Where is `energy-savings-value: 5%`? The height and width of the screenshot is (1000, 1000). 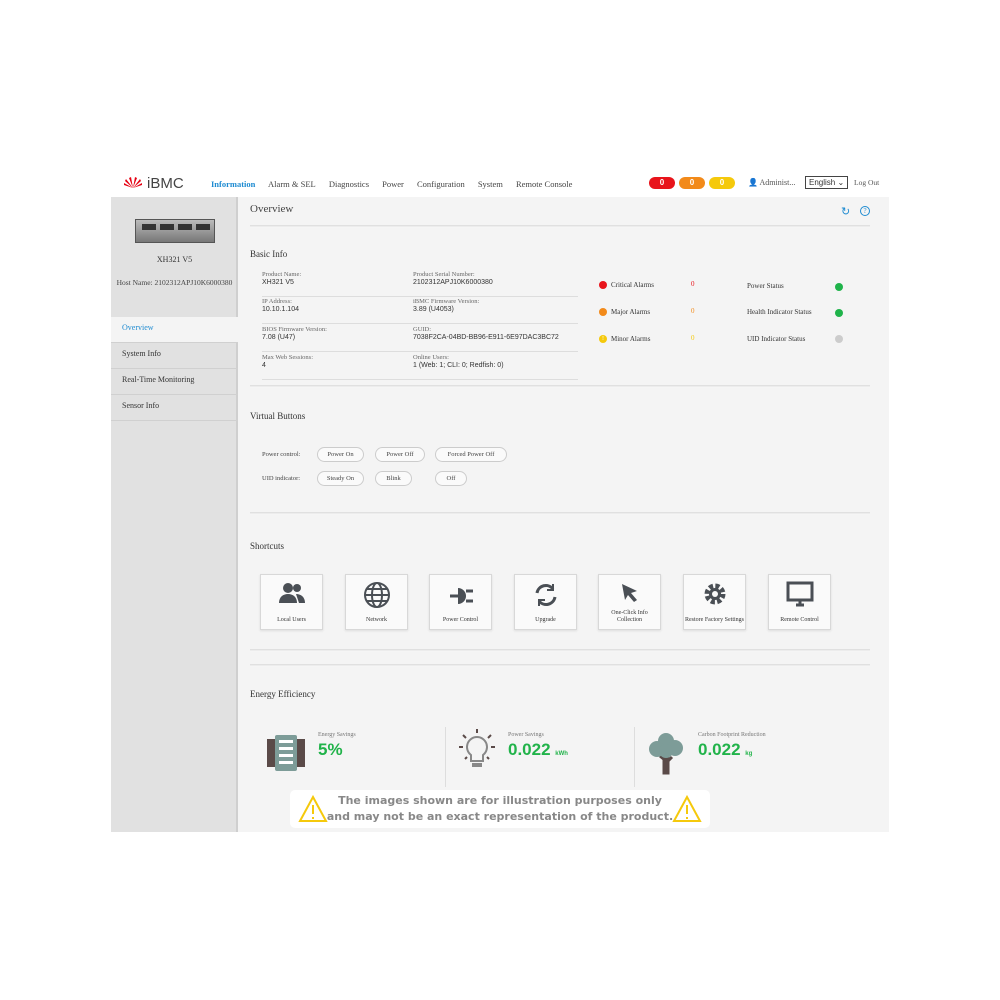
energy-savings-value: 5% is located at coordinates (330, 749).